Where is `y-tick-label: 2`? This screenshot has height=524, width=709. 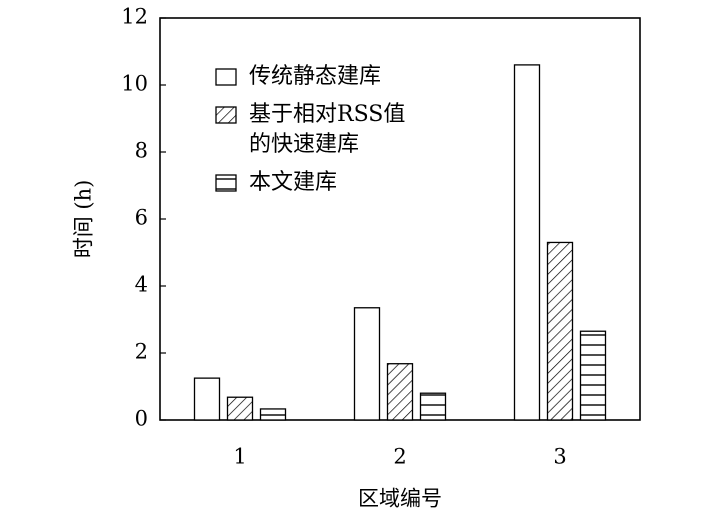
y-tick-label: 2 is located at coordinates (141, 352).